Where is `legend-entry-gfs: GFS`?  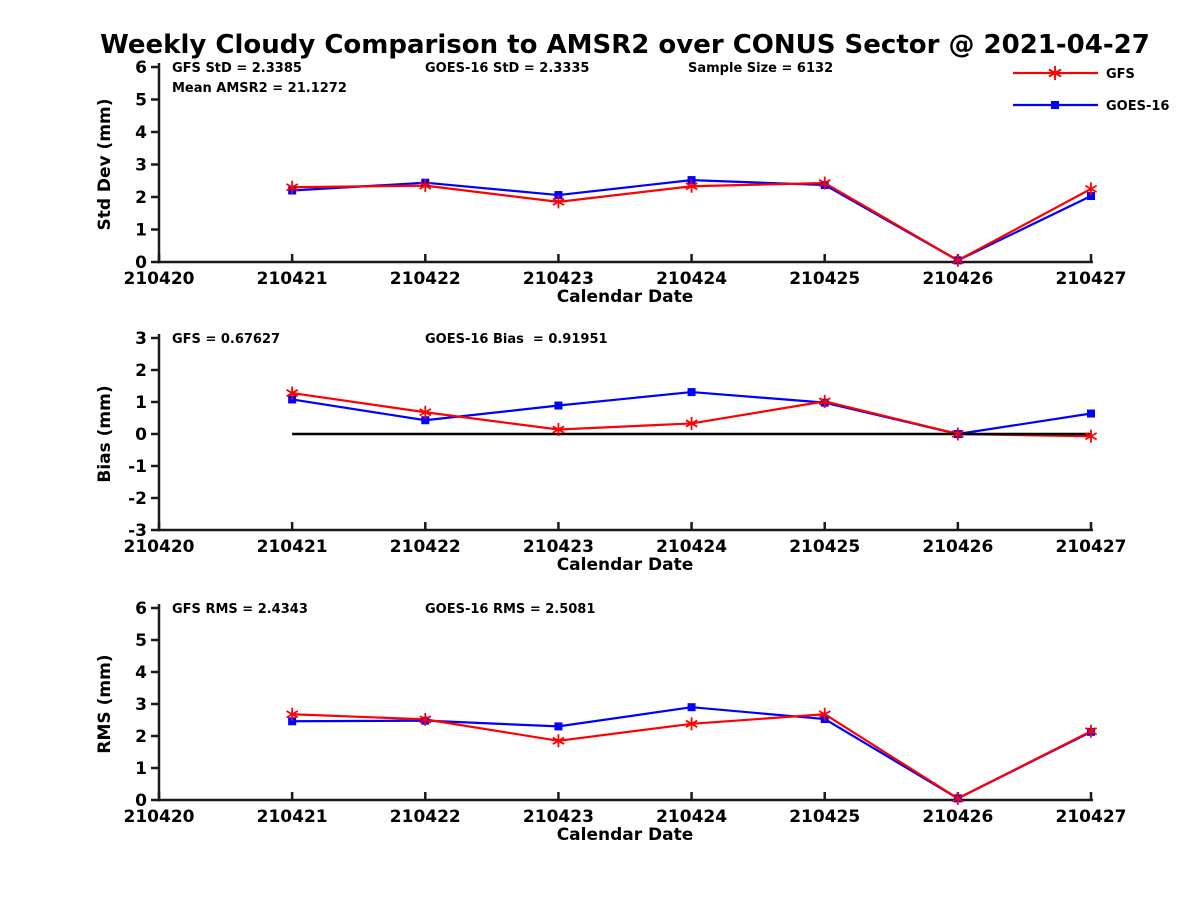
legend-entry-gfs: GFS is located at coordinates (1074, 74).